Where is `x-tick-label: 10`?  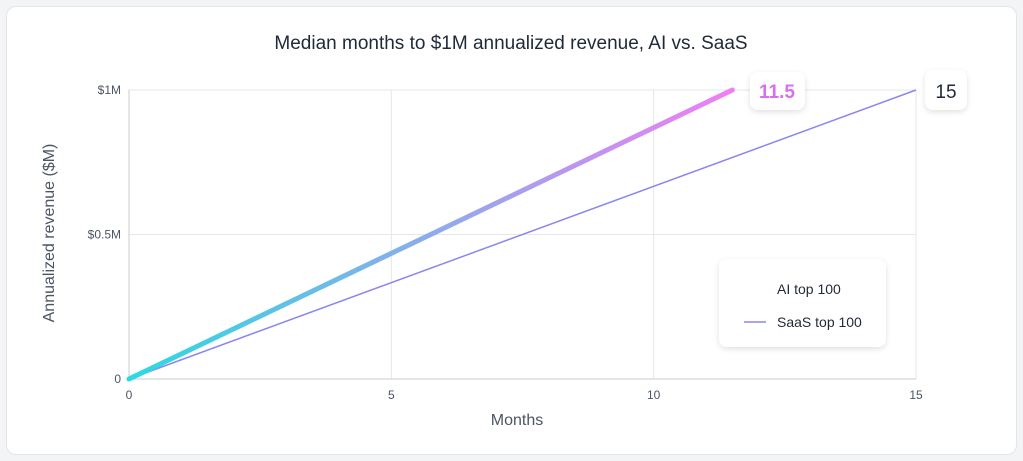
x-tick-label: 10 is located at coordinates (654, 395).